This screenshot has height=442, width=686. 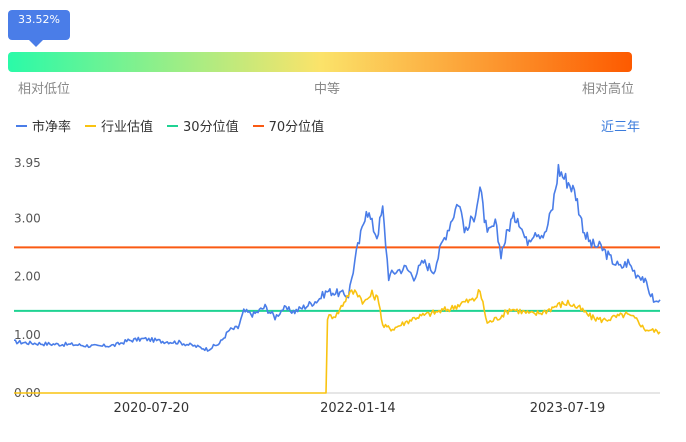 I want to click on legend-label-industry: 行业估值, so click(x=127, y=127).